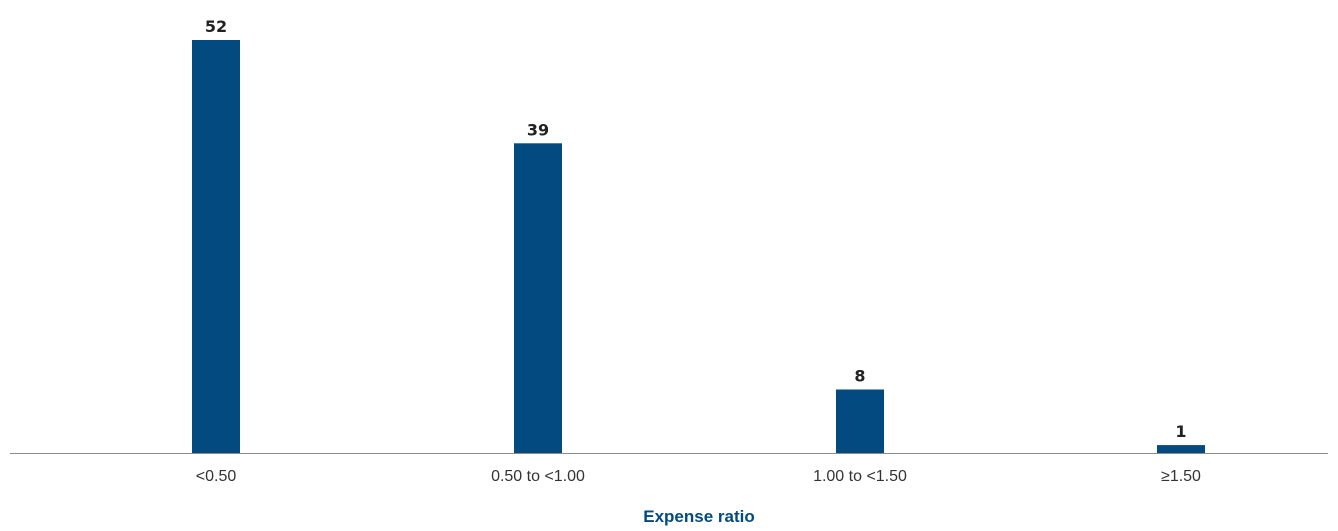 The image size is (1338, 531). I want to click on x-tick-labels-group: <0.50 0.50 to <1.00 1.00 to <1.50 ≥1.50, so click(698, 476).